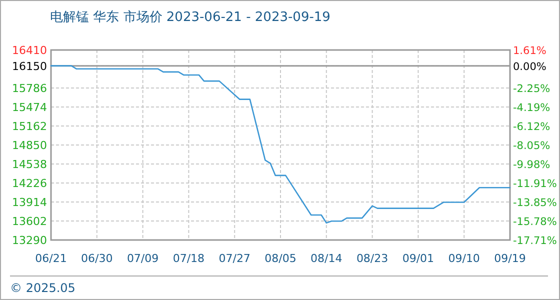 The width and height of the screenshot is (560, 300). I want to click on x-tick-label: 09/19, so click(510, 258).